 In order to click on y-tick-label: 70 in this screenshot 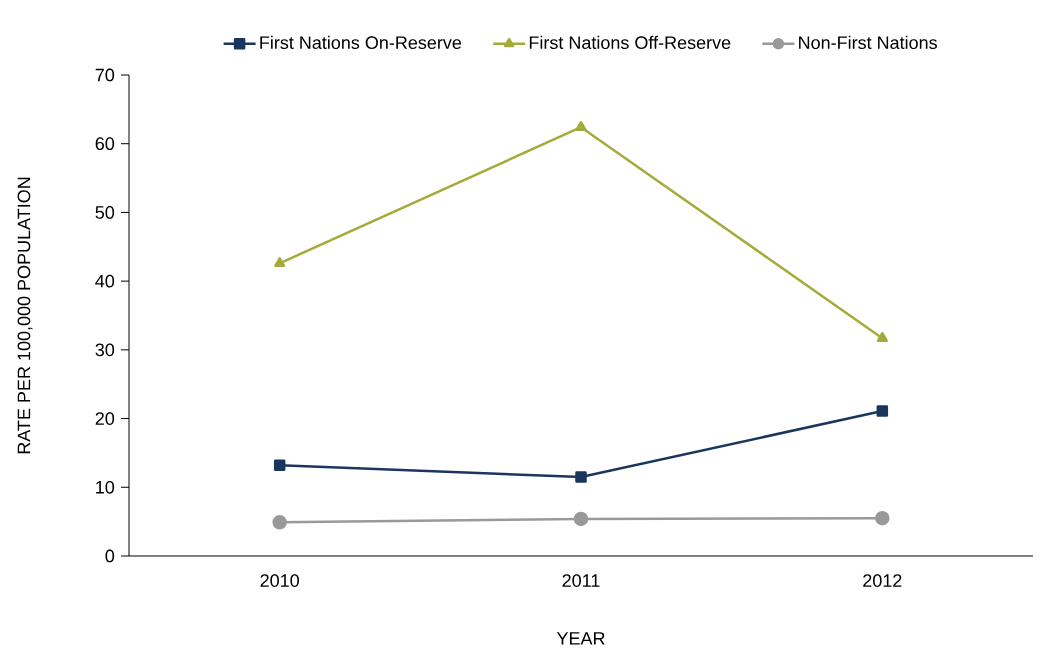, I will do `click(105, 75)`.